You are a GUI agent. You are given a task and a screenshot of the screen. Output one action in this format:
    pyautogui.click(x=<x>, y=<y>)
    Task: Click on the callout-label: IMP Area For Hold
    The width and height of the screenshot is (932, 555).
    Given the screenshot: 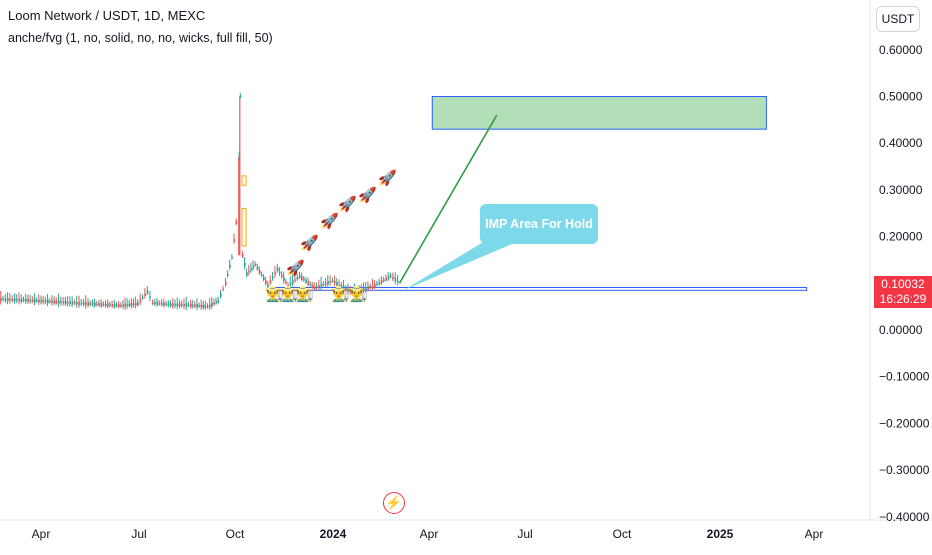 What is the action you would take?
    pyautogui.click(x=539, y=224)
    